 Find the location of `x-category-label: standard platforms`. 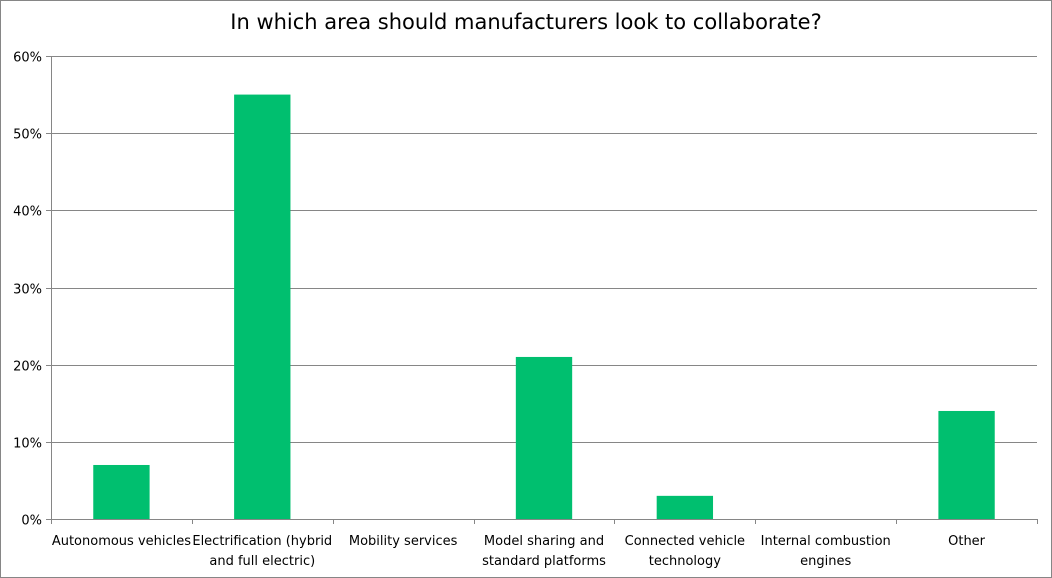

x-category-label: standard platforms is located at coordinates (544, 561).